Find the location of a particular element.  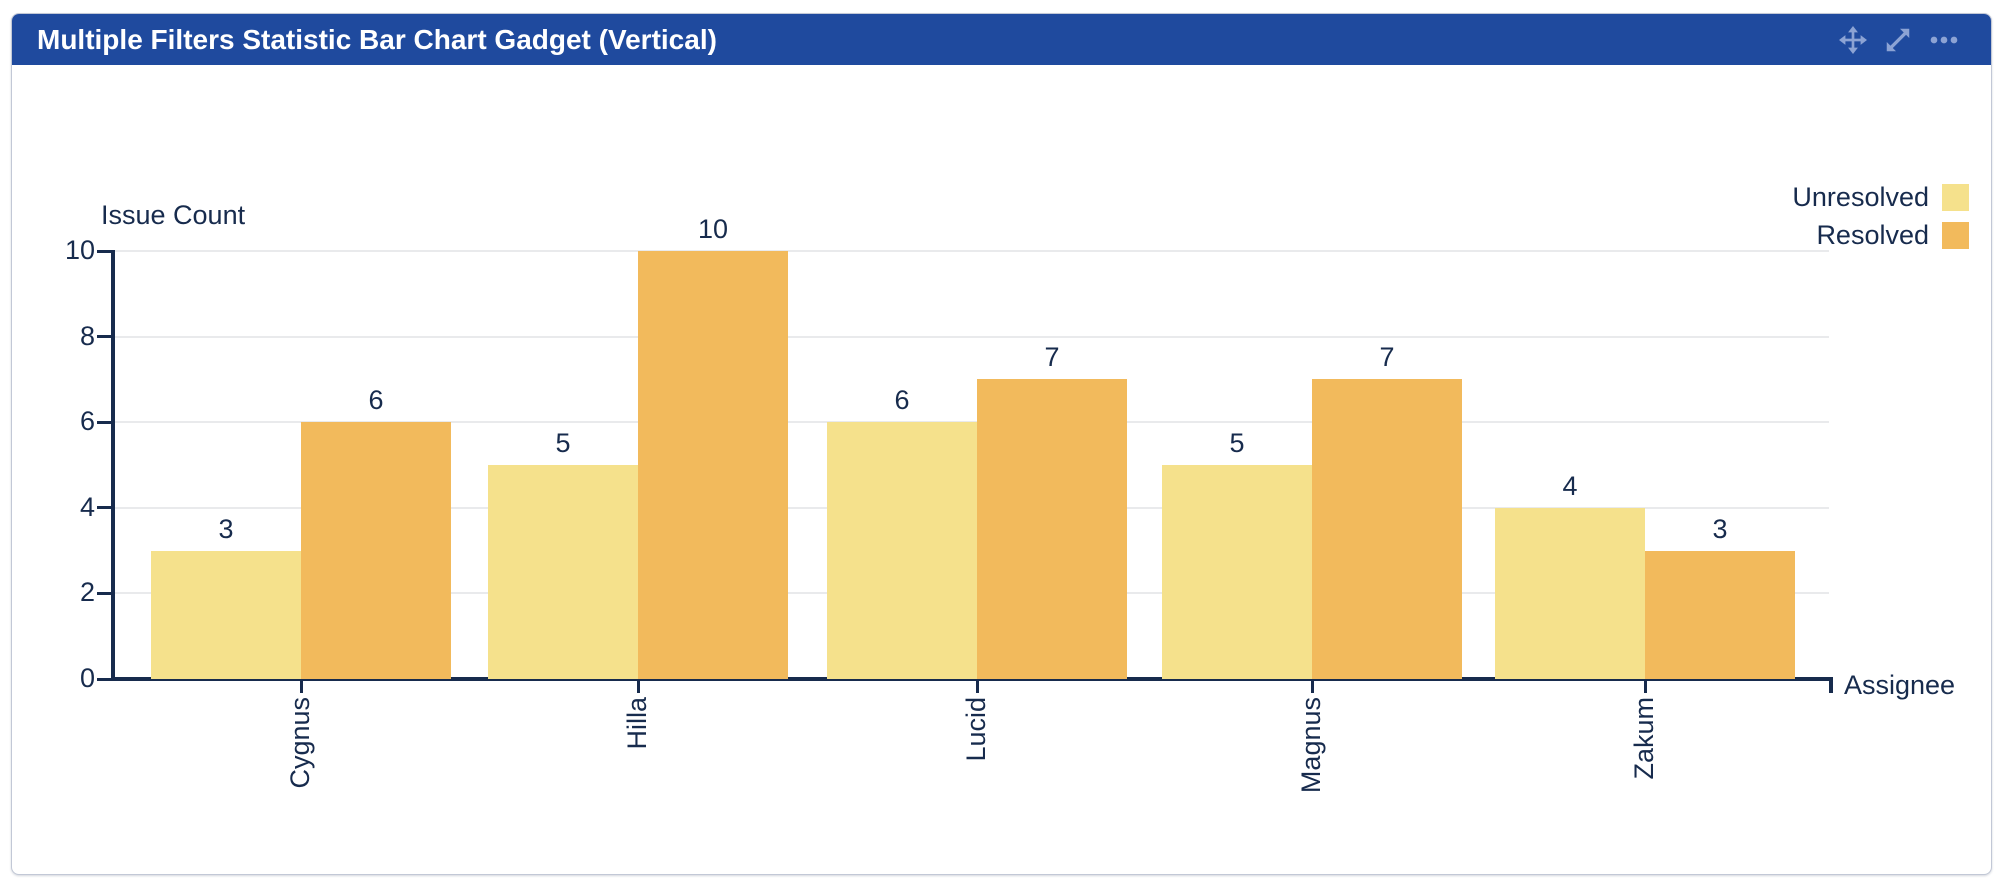

legend-label: Unresolved is located at coordinates (1860, 197).